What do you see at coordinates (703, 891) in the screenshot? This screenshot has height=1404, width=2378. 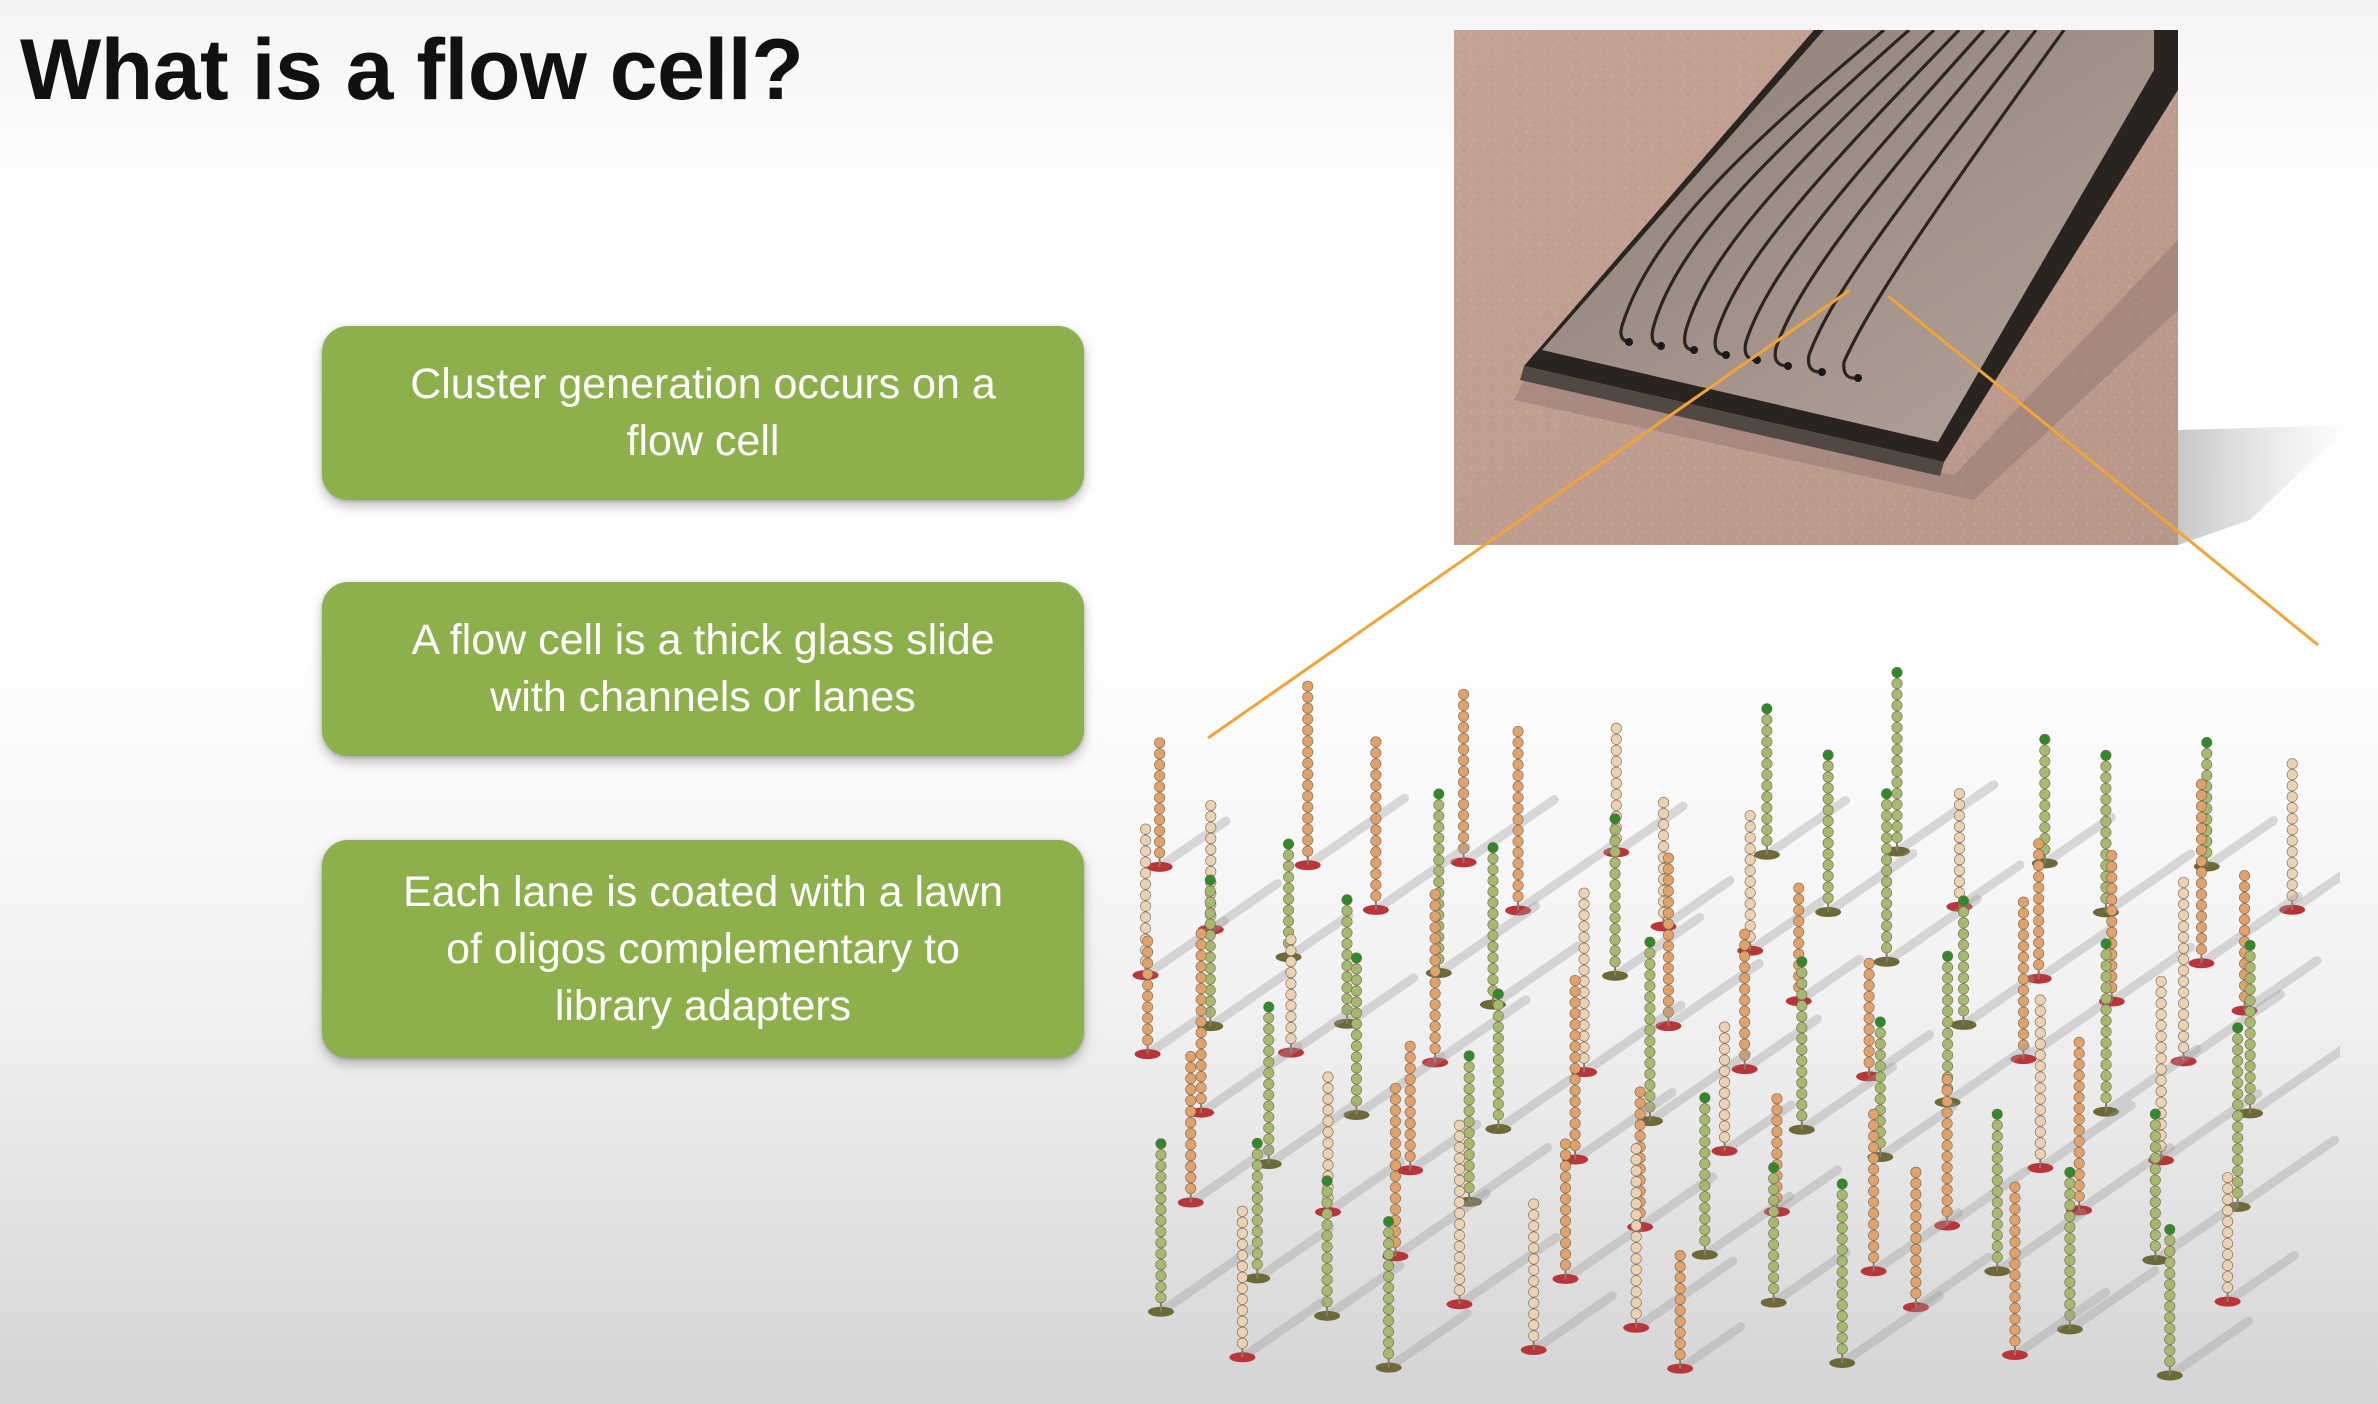 I see `info-box-line: Each lane is coated with a lawn` at bounding box center [703, 891].